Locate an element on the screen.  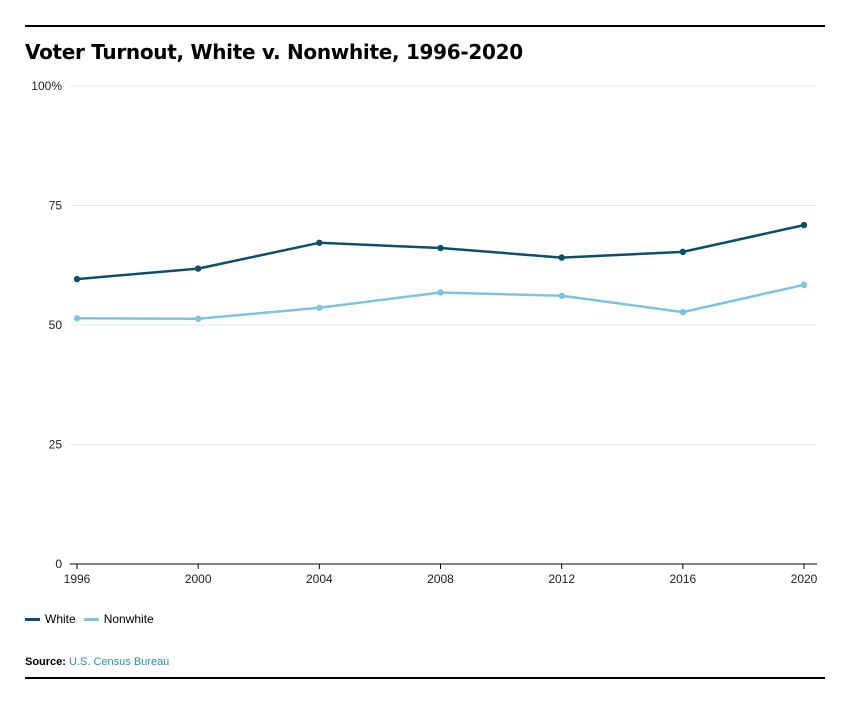
x-tick-label-2016: 2016 is located at coordinates (682, 579).